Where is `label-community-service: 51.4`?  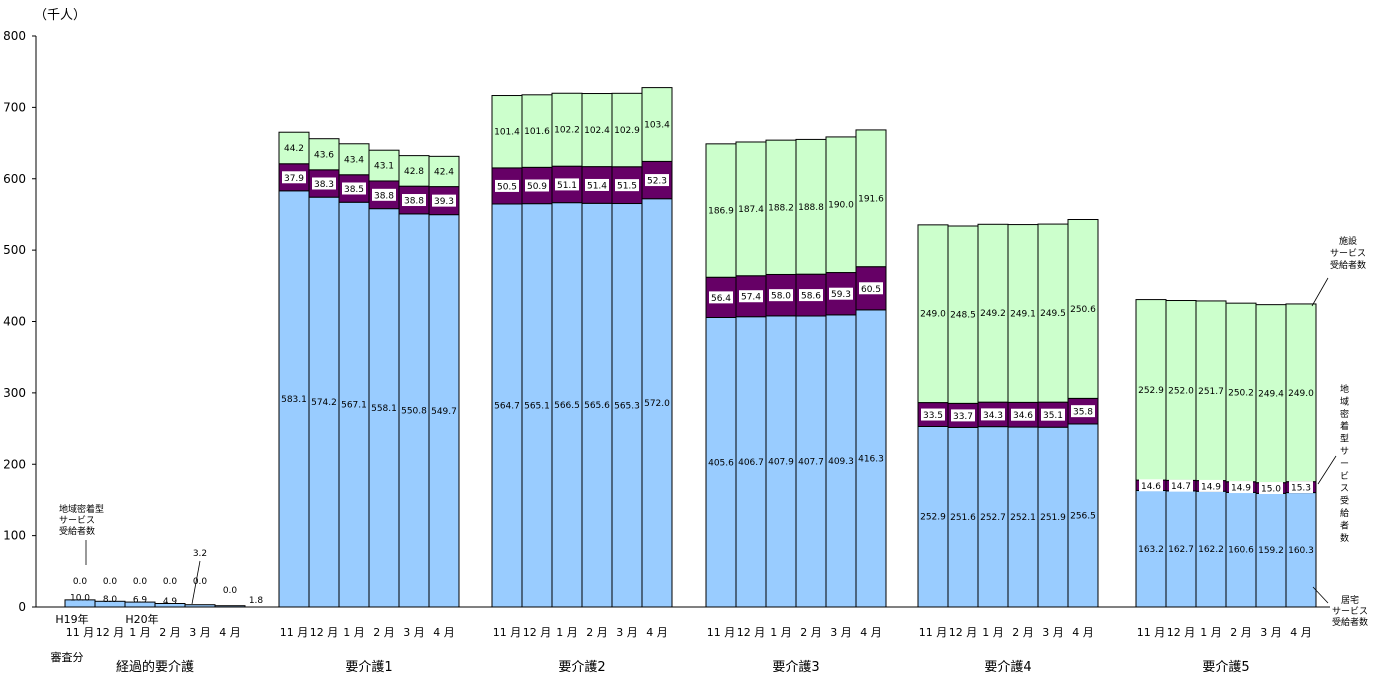 label-community-service: 51.4 is located at coordinates (597, 186).